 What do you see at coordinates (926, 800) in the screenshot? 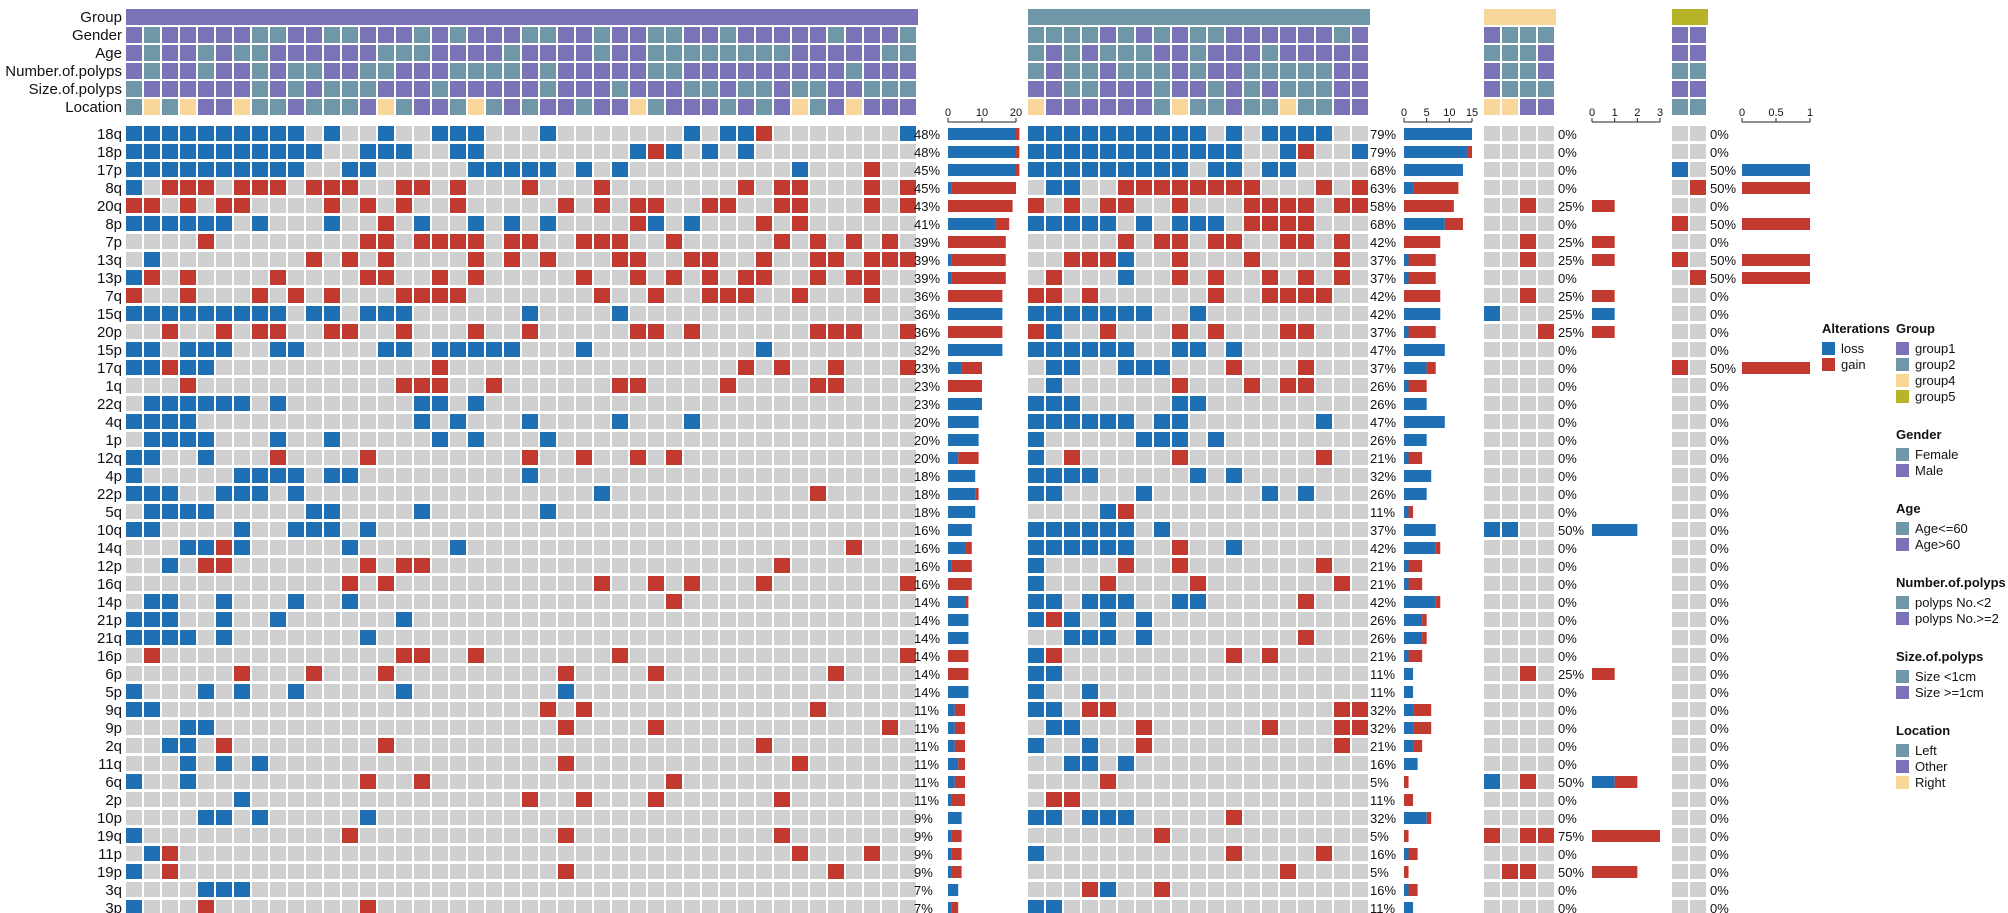
I see `percent-label: 11%` at bounding box center [926, 800].